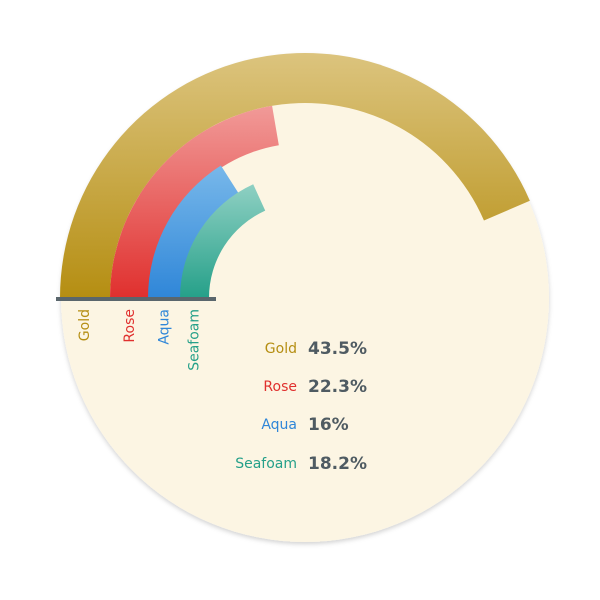 This screenshot has width=600, height=600. Describe the element at coordinates (337, 349) in the screenshot. I see `legend-value-gold: 43.5%` at that location.